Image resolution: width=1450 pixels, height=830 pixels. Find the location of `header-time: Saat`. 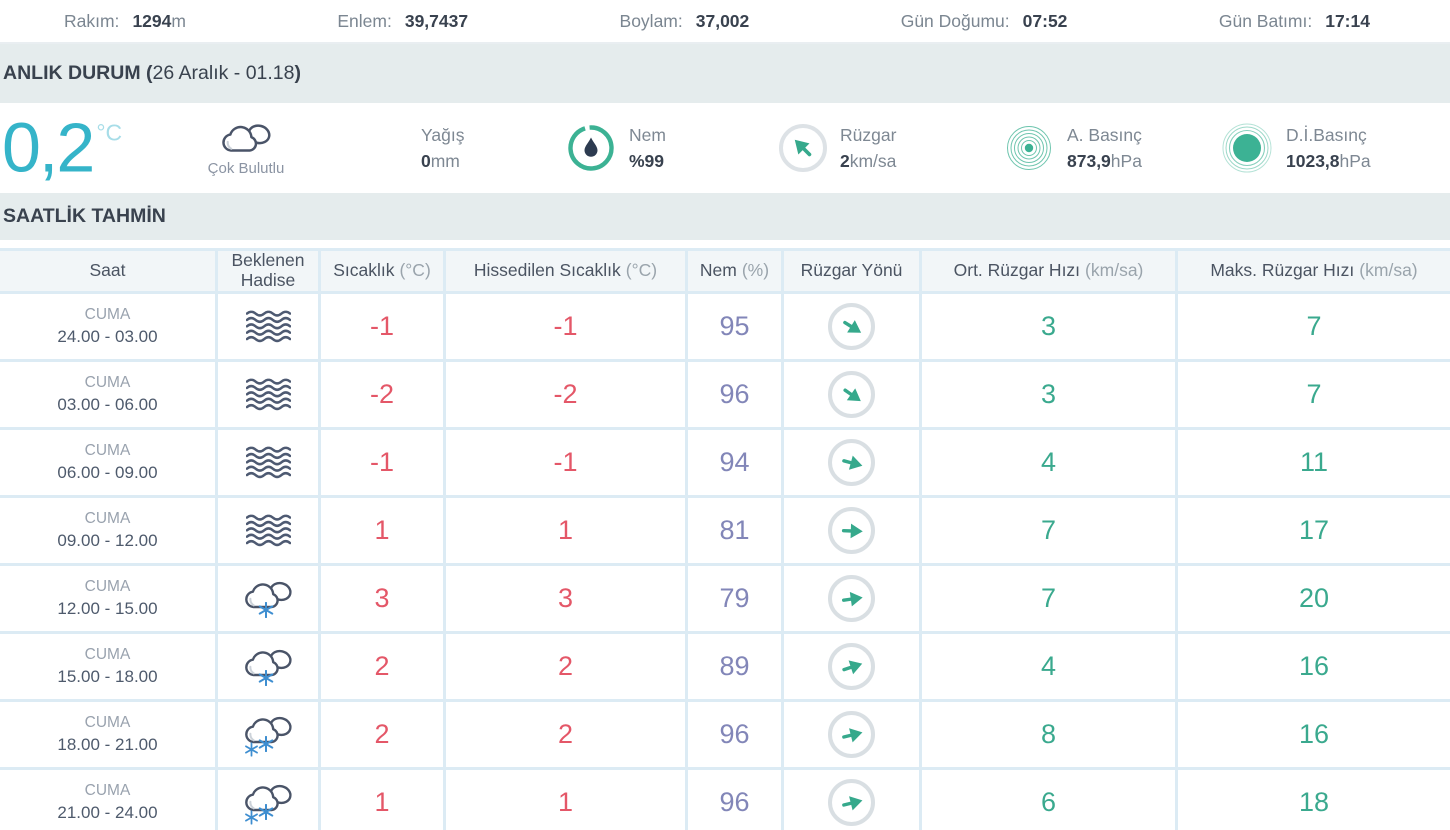

header-time: Saat is located at coordinates (107, 271).